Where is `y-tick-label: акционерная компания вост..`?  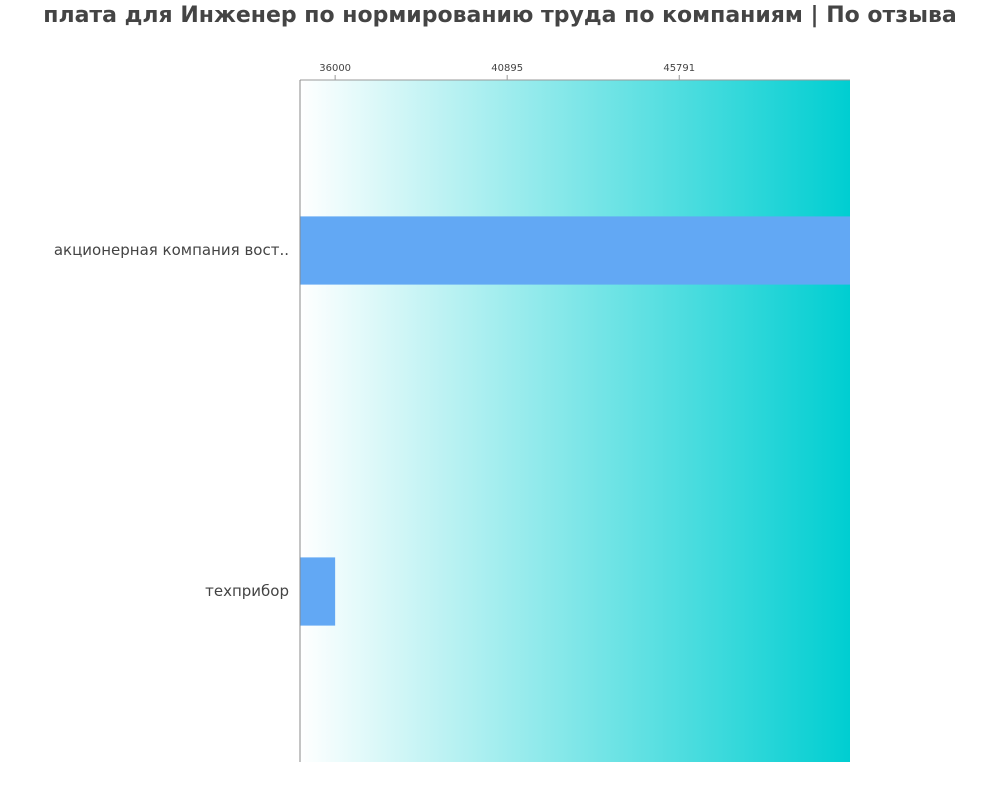 y-tick-label: акционерная компания вост.. is located at coordinates (171, 250).